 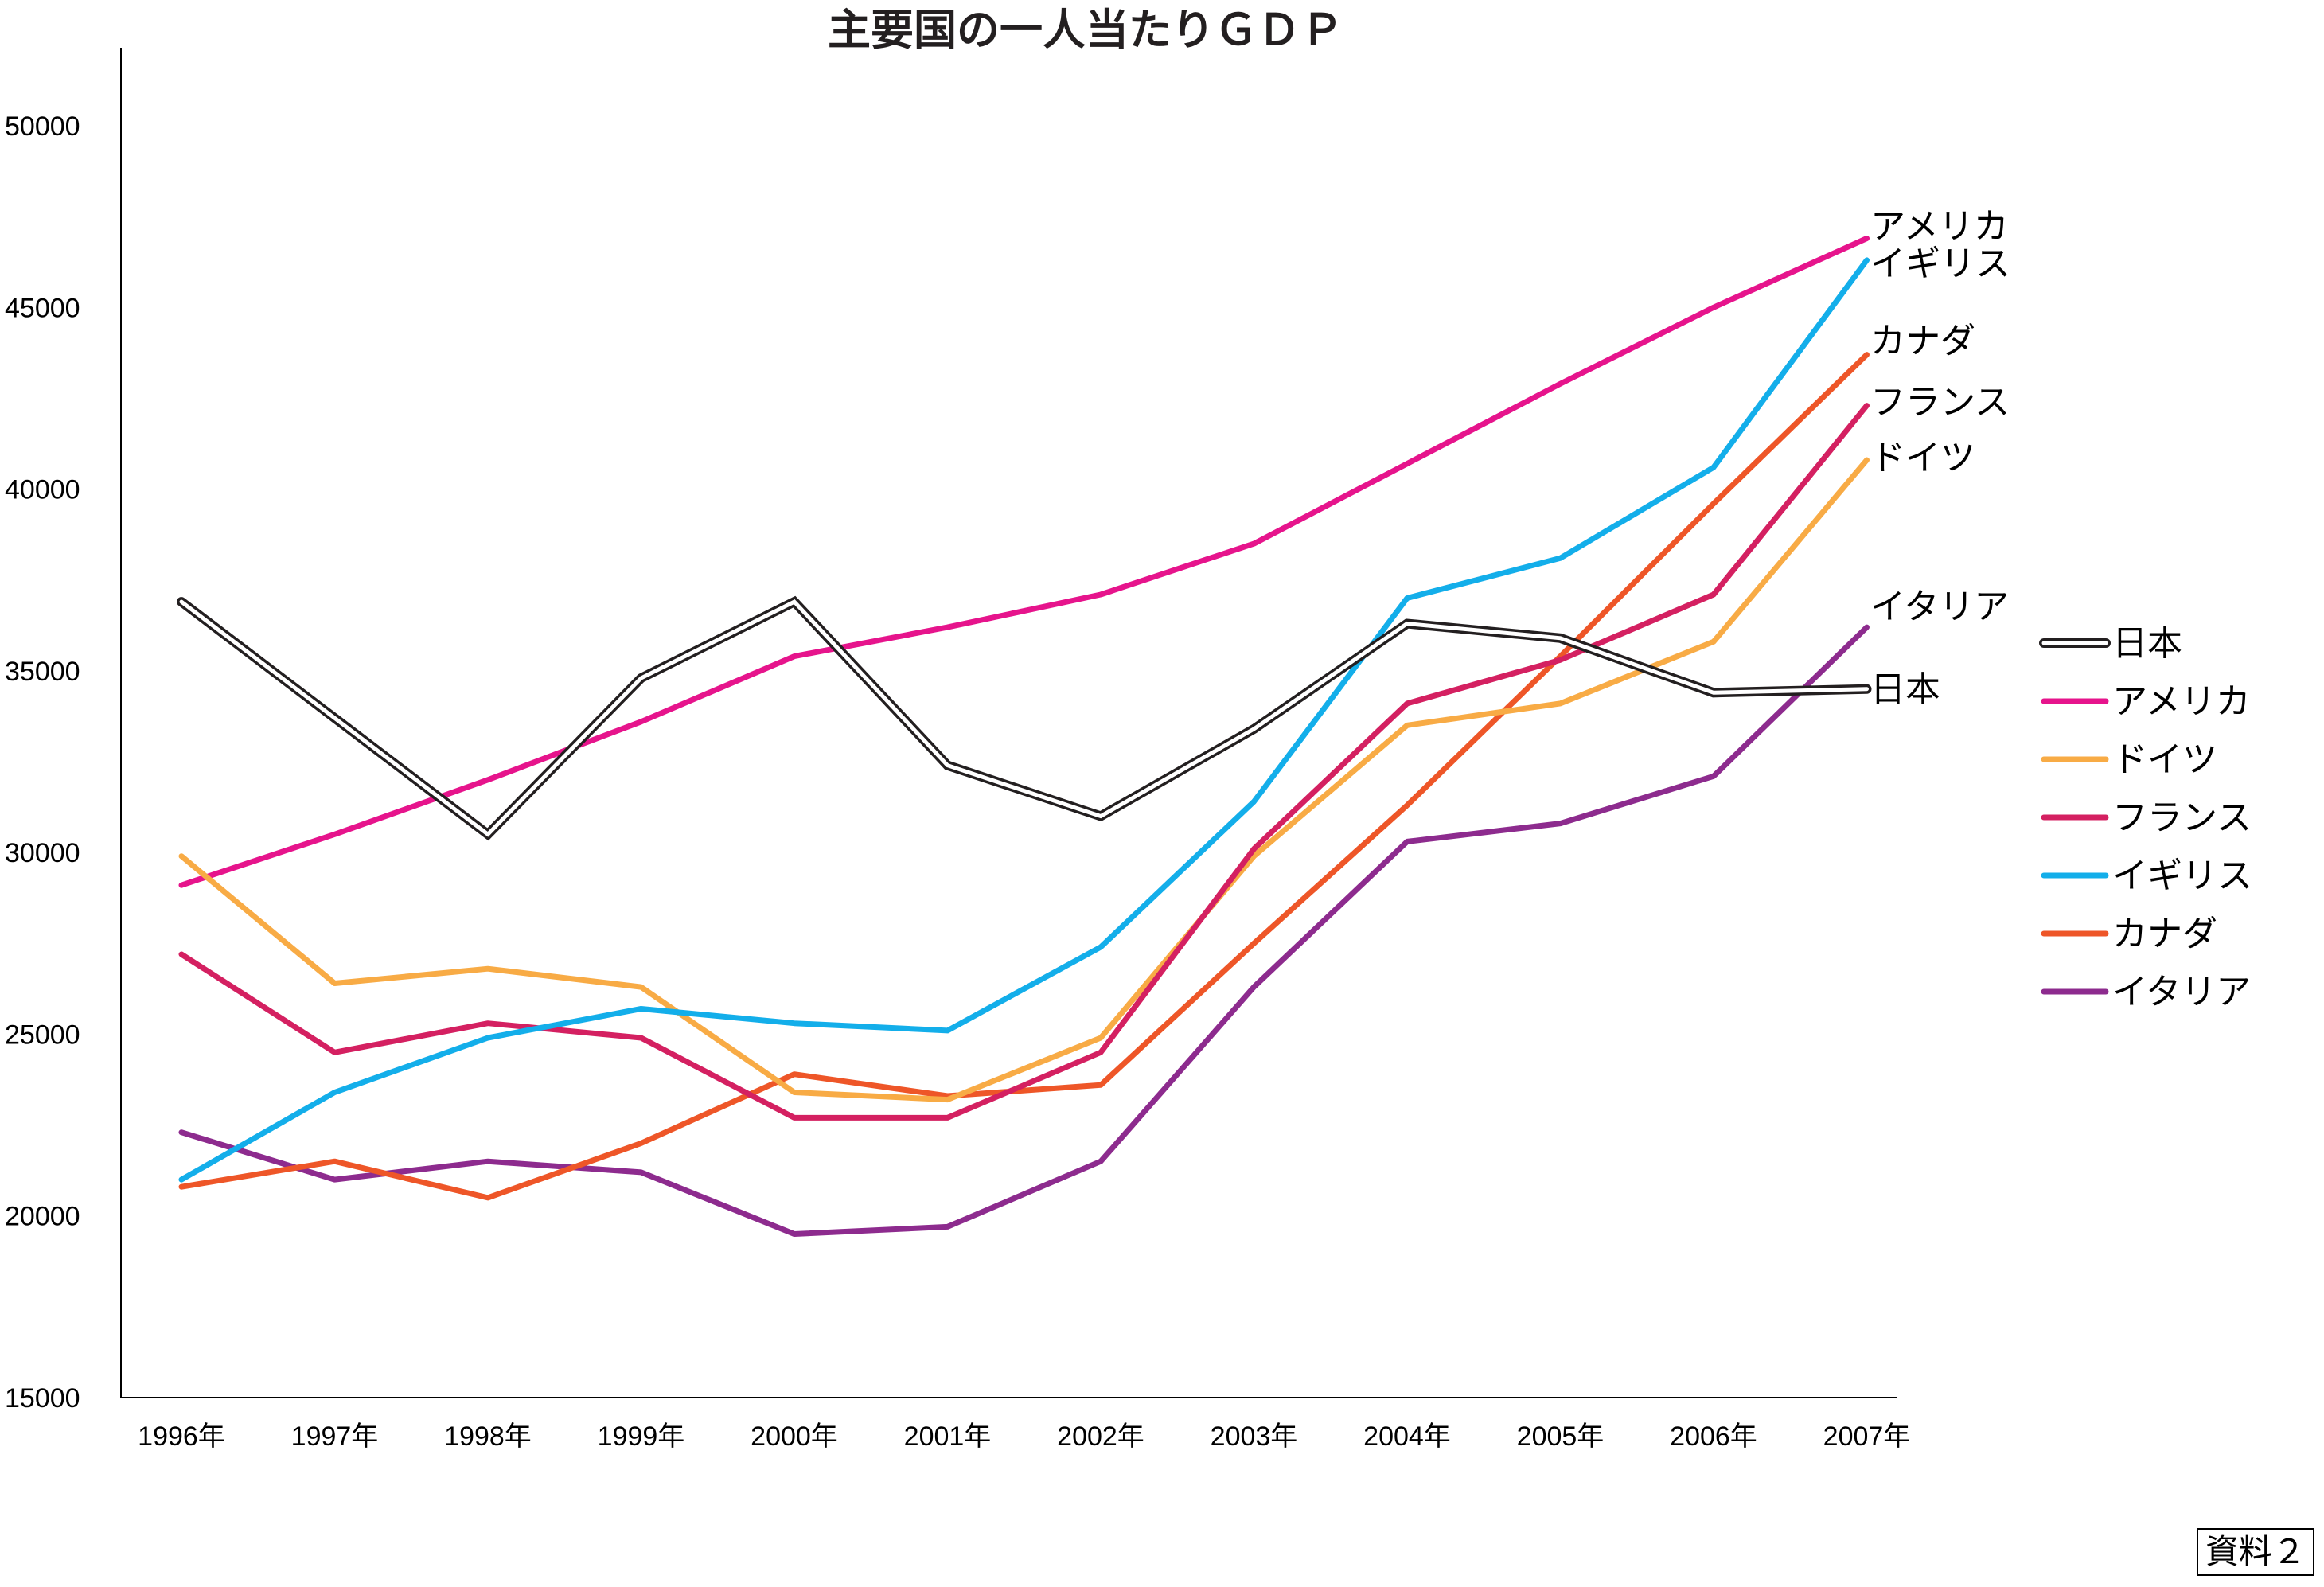 What do you see at coordinates (42, 126) in the screenshot?
I see `y-tick-label: 50000` at bounding box center [42, 126].